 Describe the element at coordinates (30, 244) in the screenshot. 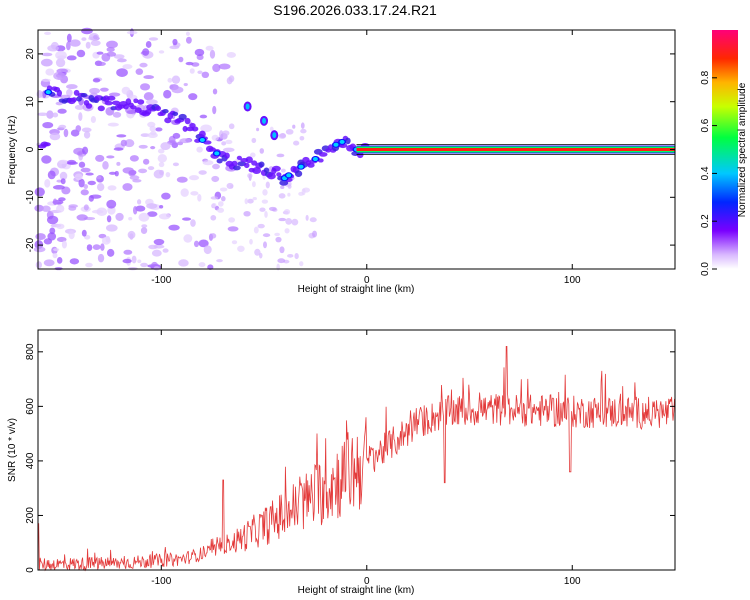

I see `y-tick-label: -20` at that location.